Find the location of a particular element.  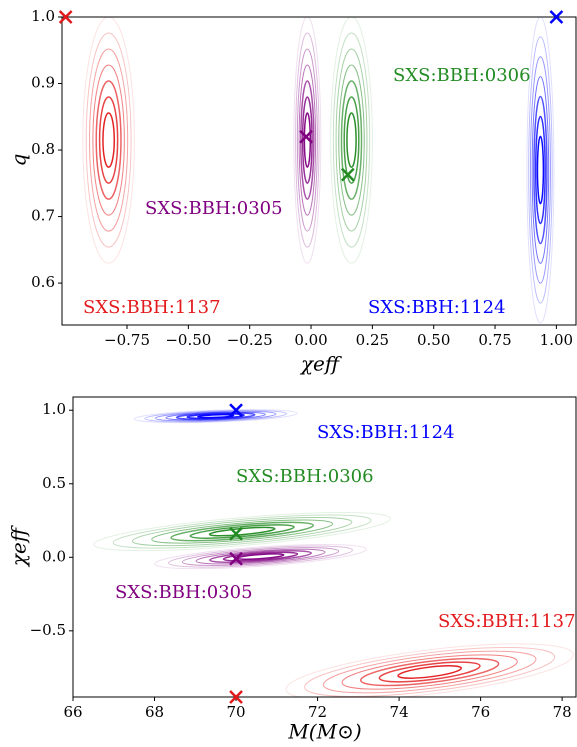

x-tick-label: −0.25 is located at coordinates (250, 340).